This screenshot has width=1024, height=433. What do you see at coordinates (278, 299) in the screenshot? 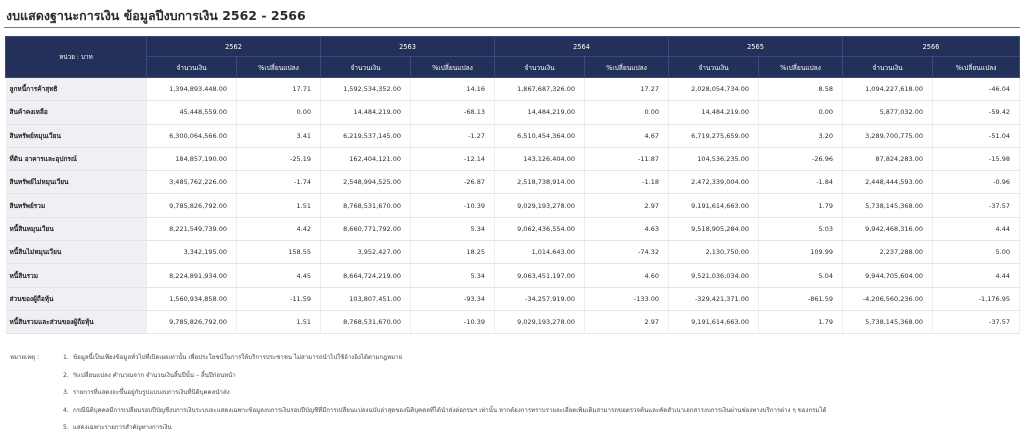
I see `change-percent-cell: -11.59` at bounding box center [278, 299].